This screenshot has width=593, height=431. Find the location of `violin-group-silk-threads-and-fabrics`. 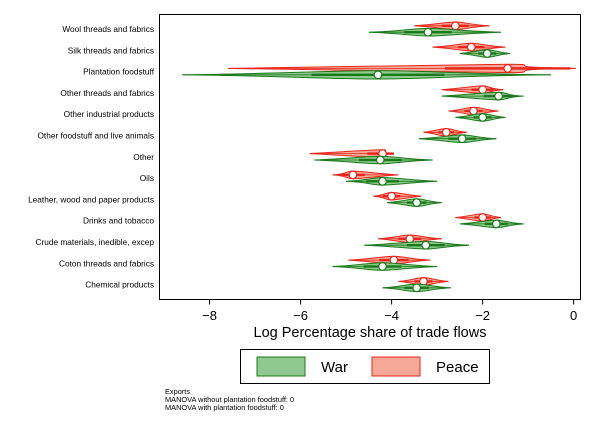

violin-group-silk-threads-and-fabrics is located at coordinates (471, 50).